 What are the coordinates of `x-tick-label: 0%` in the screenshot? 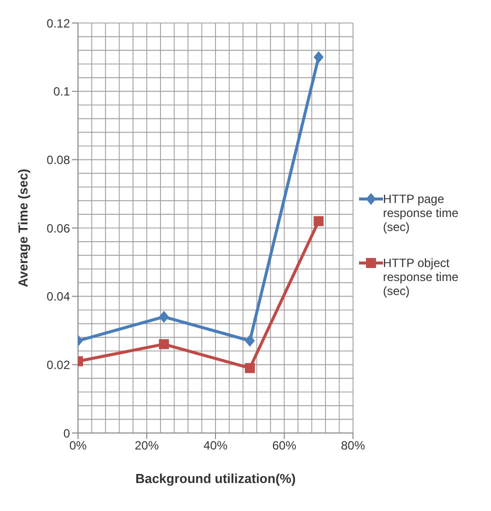 It's located at (78, 445).